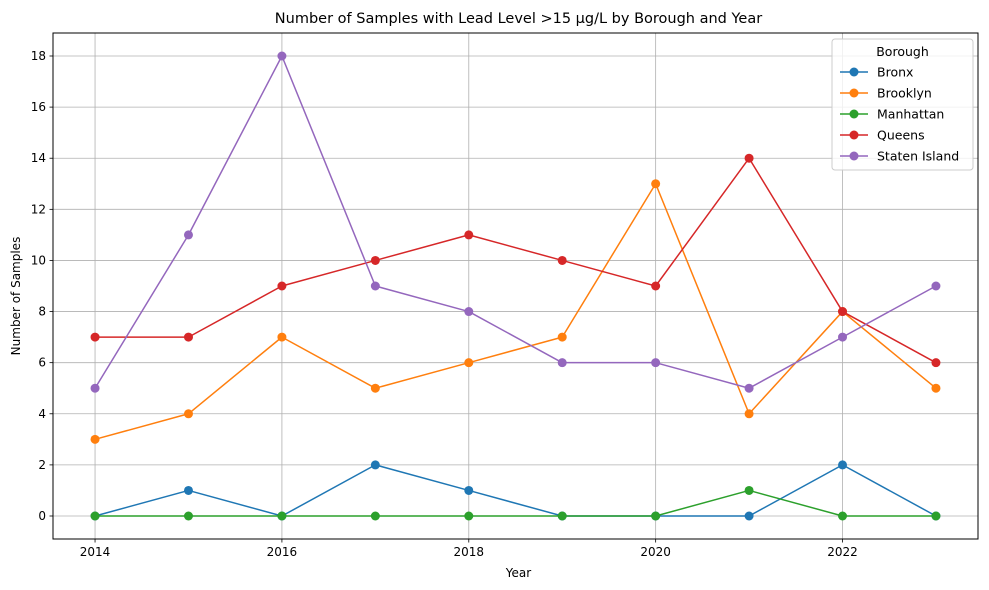  Describe the element at coordinates (16, 296) in the screenshot. I see `y-axis-label: Number of Samples` at that location.